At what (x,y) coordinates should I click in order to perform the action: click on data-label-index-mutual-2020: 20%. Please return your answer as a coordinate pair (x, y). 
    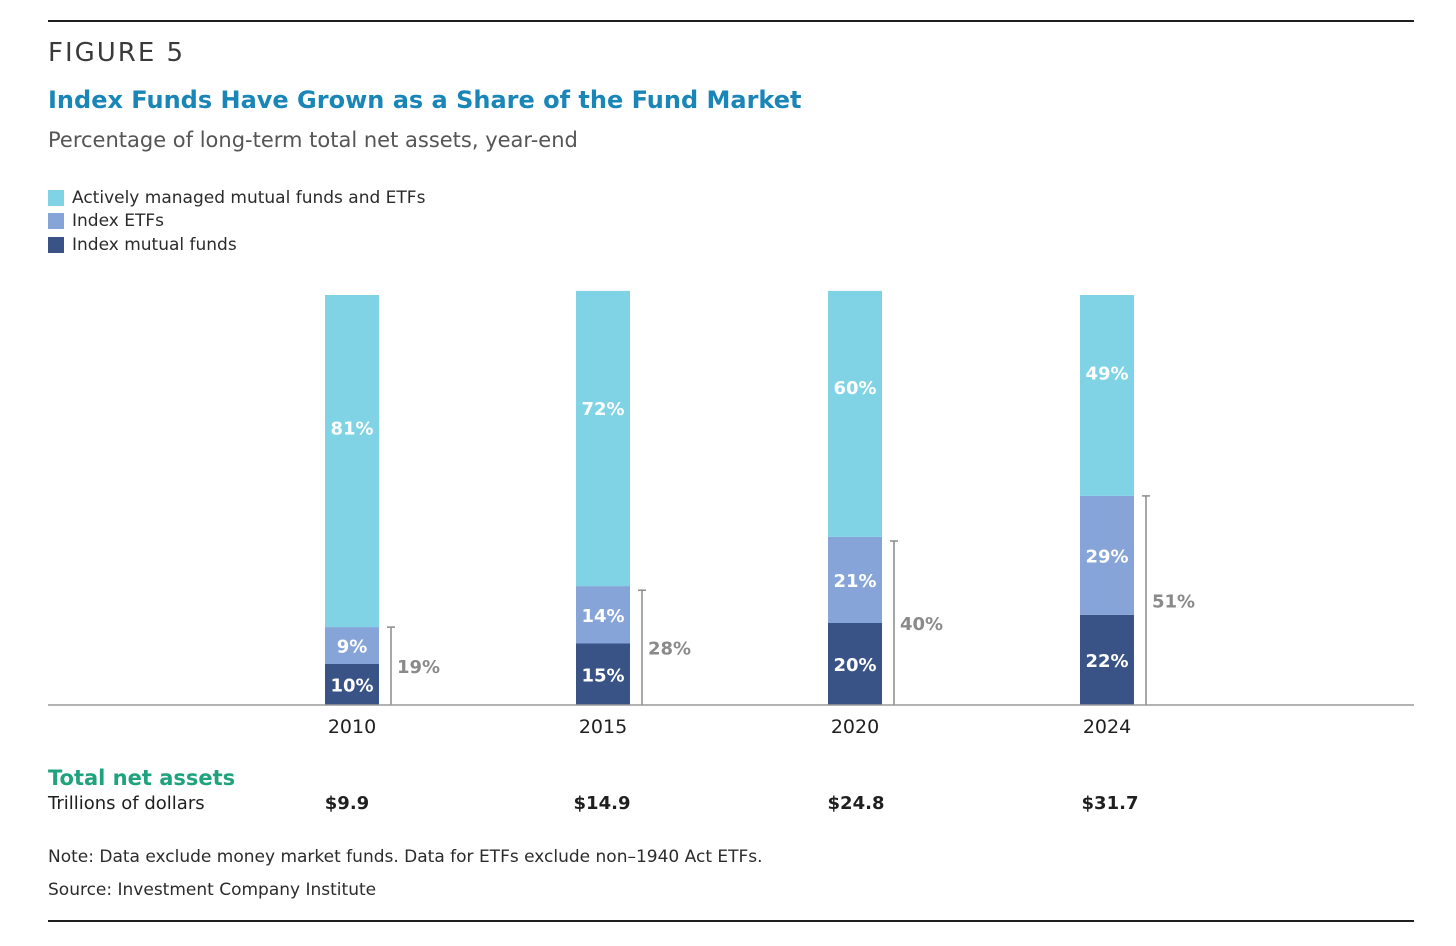
    Looking at the image, I should click on (854, 665).